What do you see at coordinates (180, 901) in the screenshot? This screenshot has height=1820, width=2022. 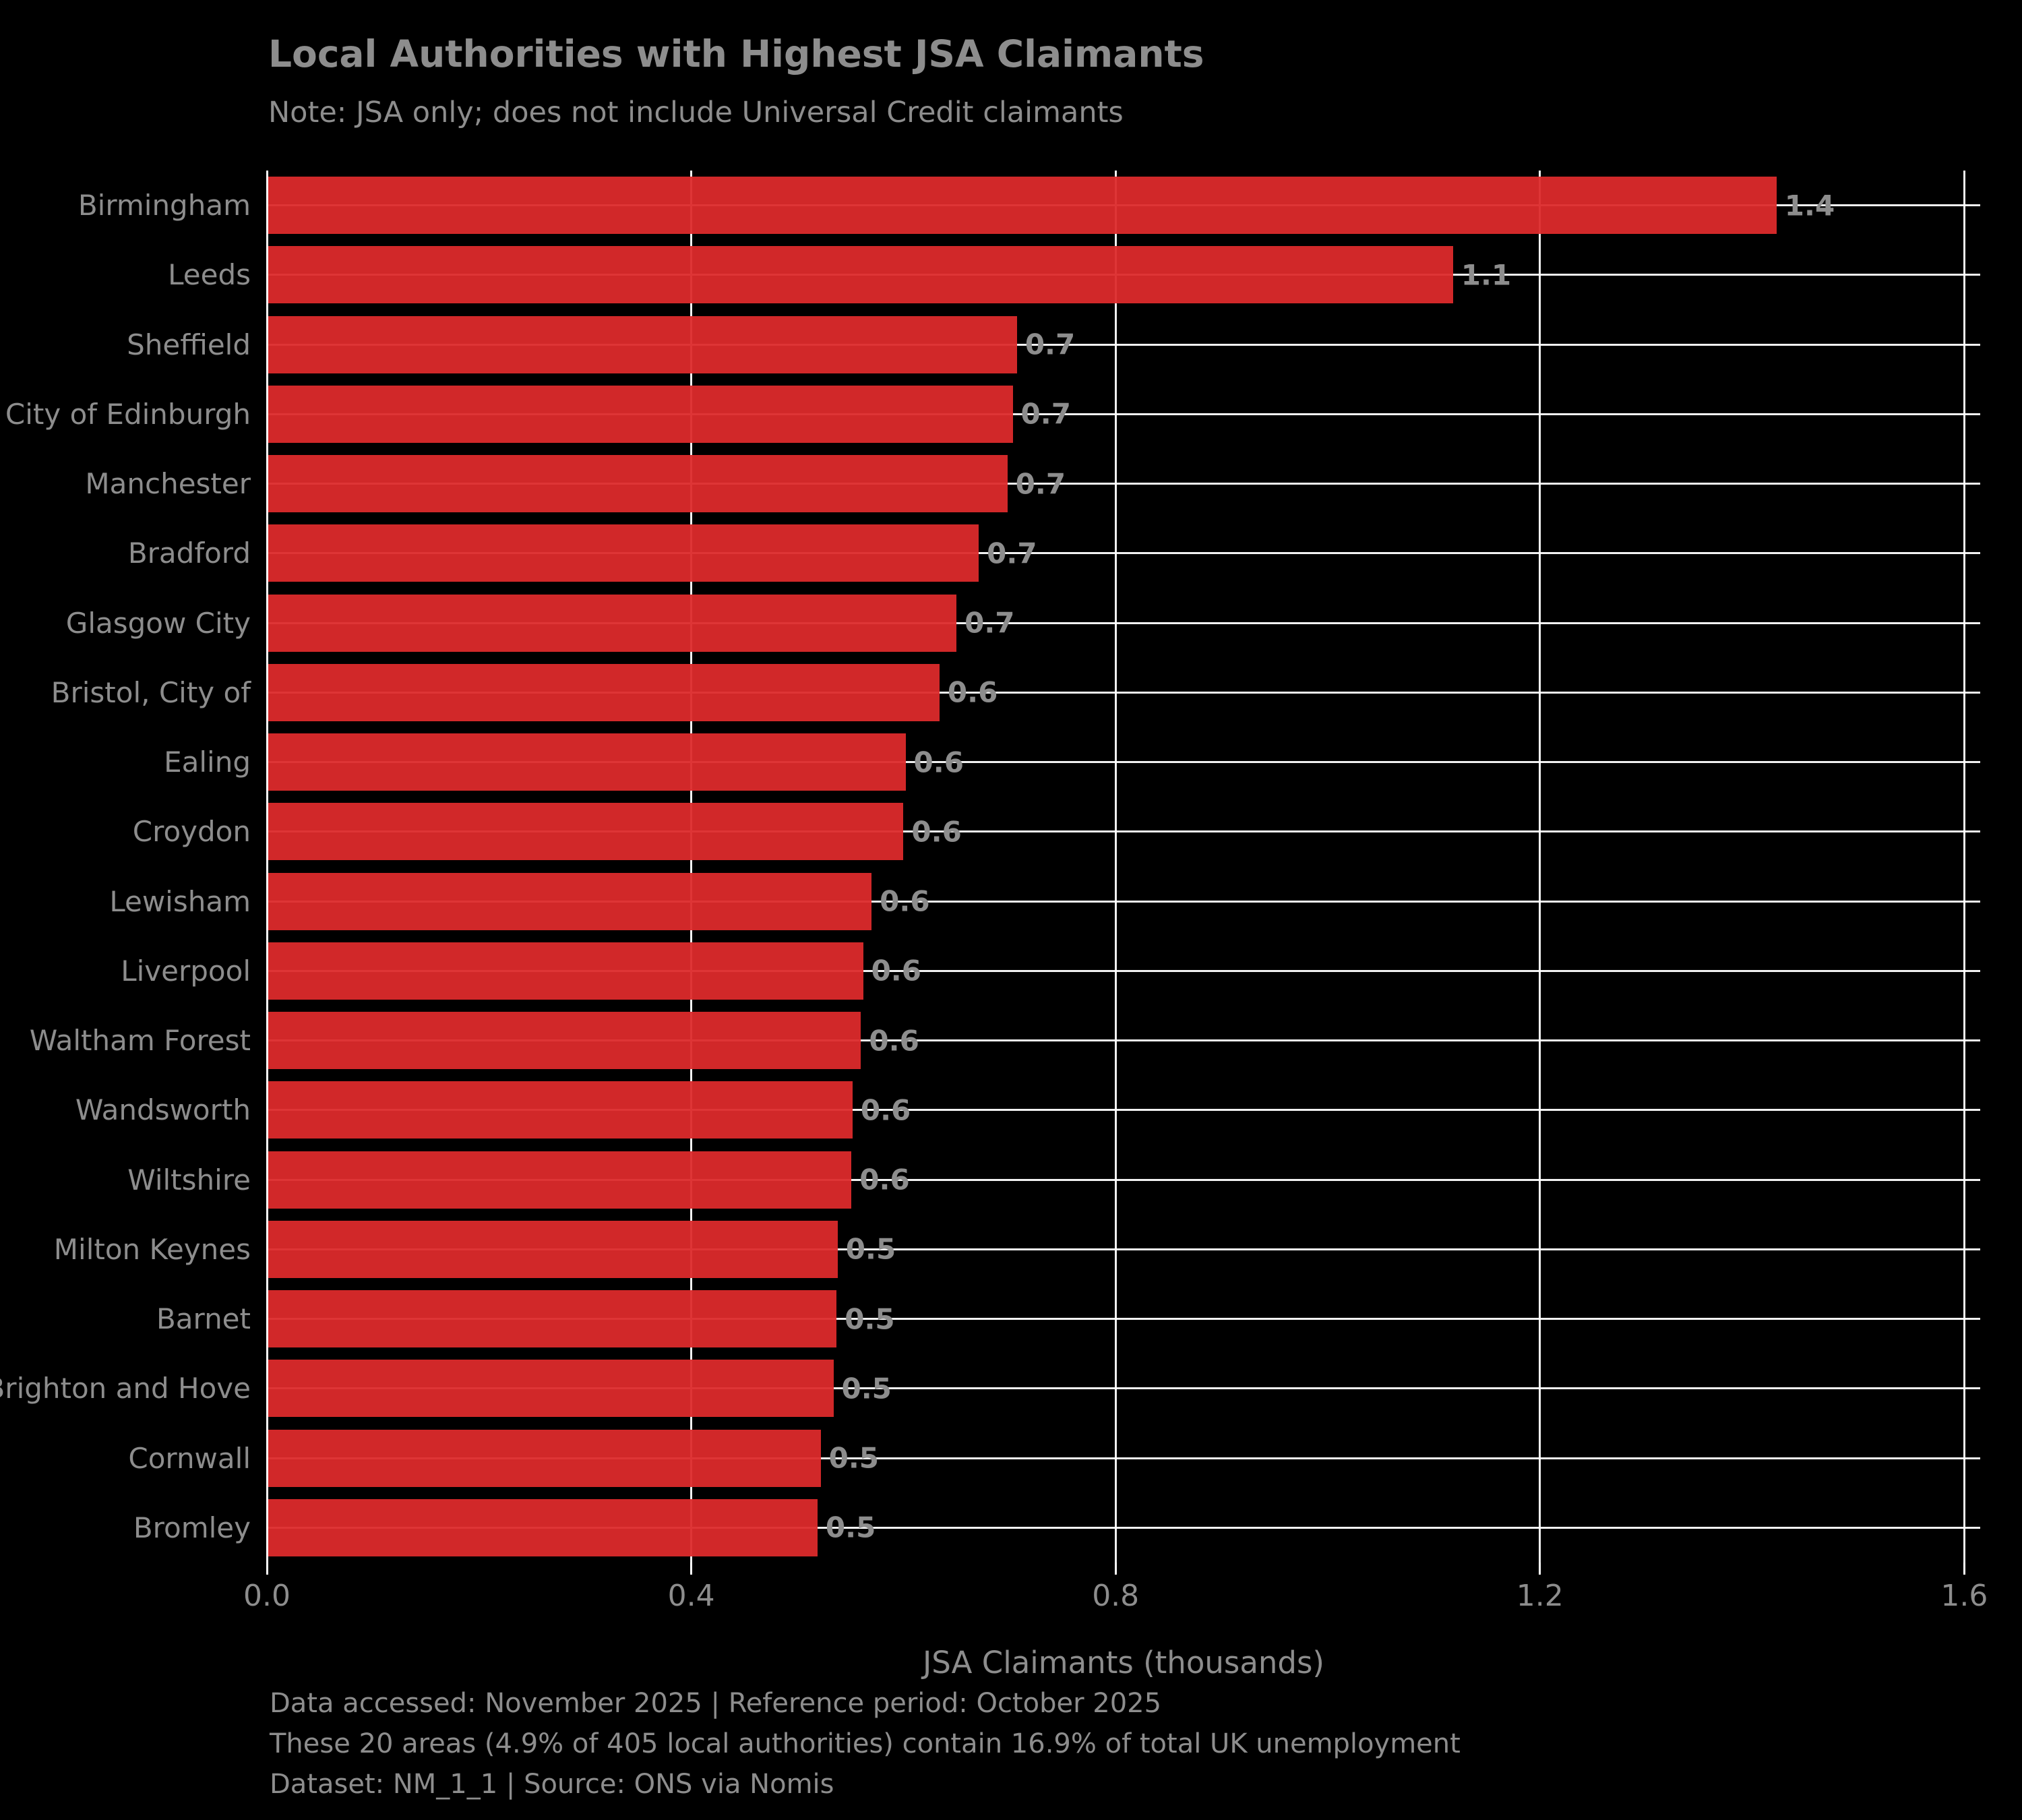 I see `y-axis-label: Lewisham` at bounding box center [180, 901].